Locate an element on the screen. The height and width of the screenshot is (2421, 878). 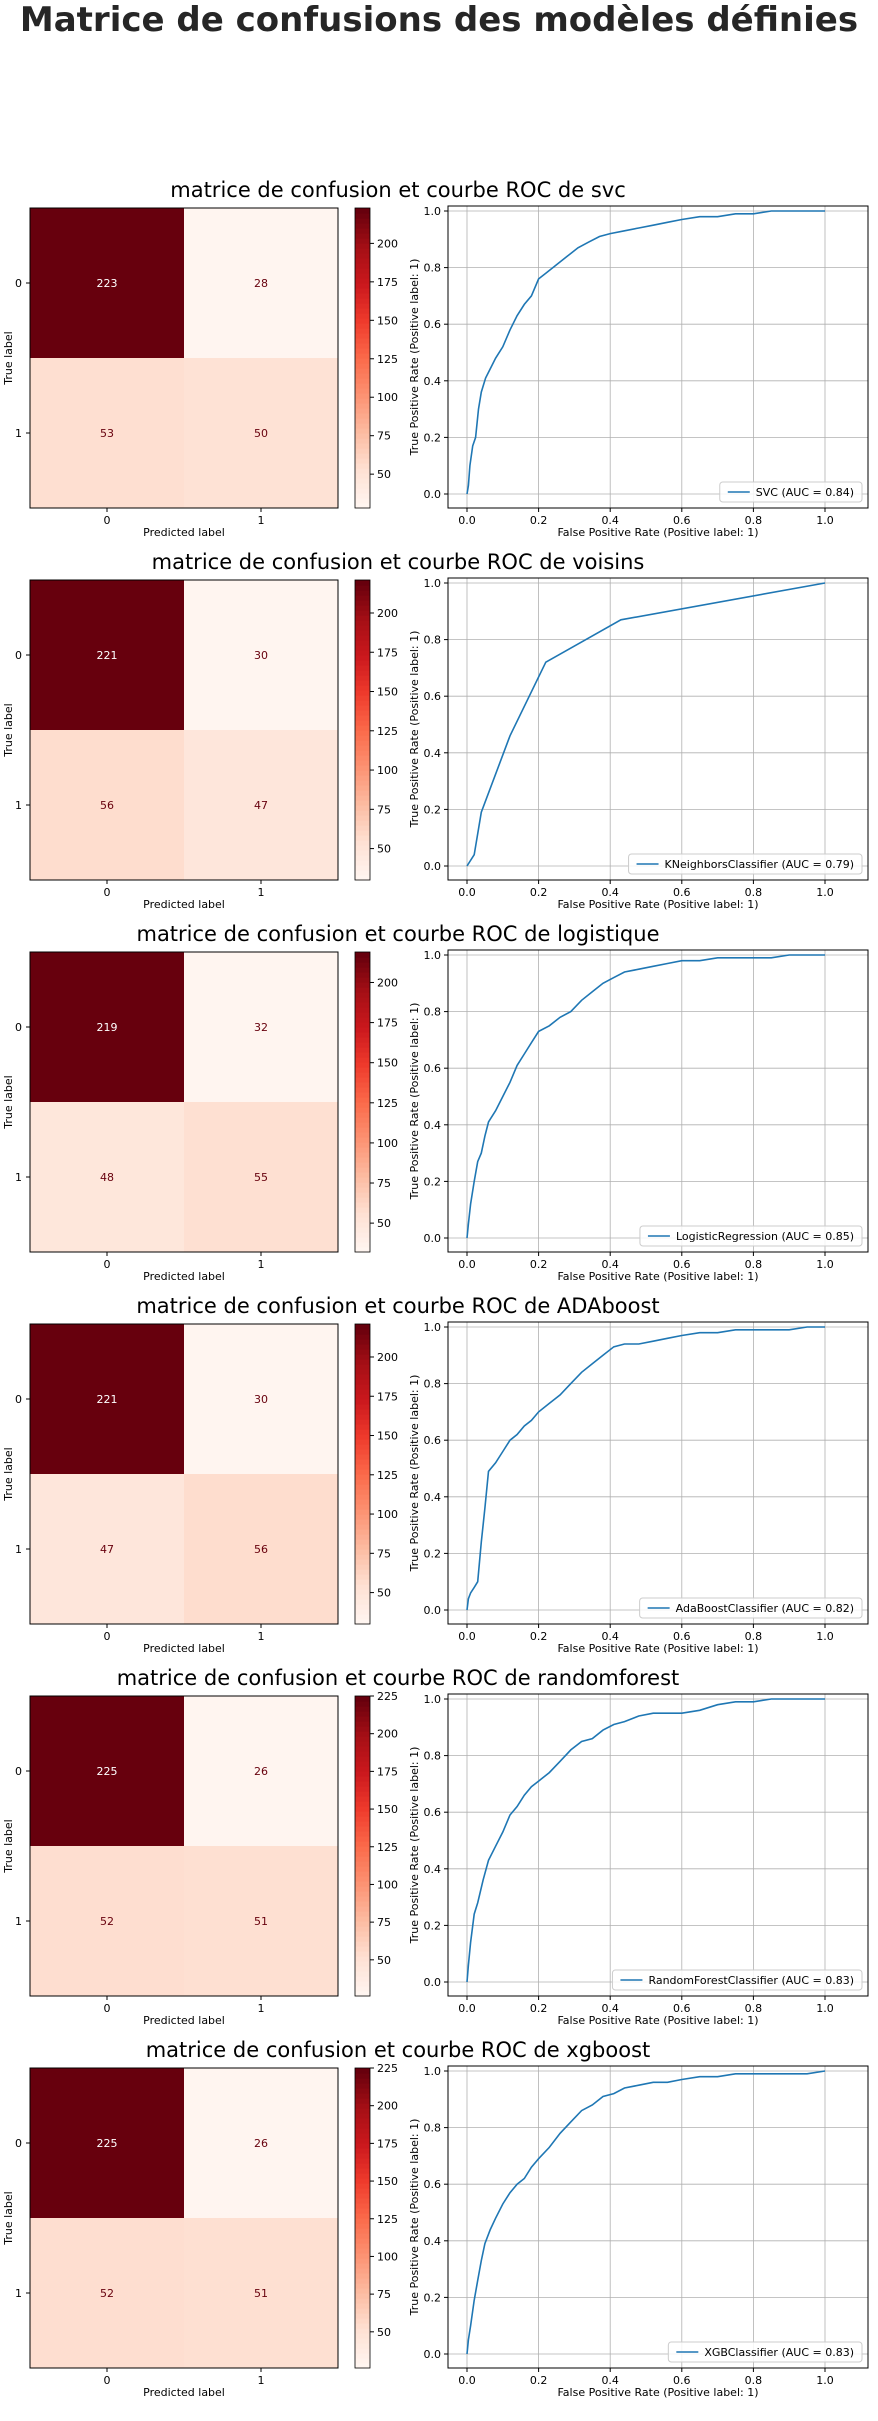
y-tick-label: 1 is located at coordinates (18, 1549).